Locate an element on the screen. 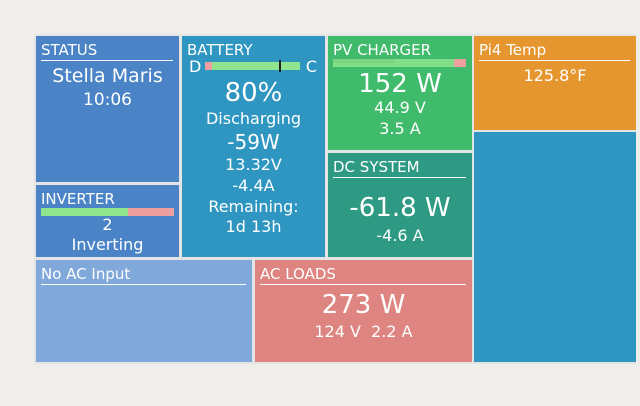 The width and height of the screenshot is (640, 406). status-tile: STATUS Stella Maris 10:06 is located at coordinates (107, 109).